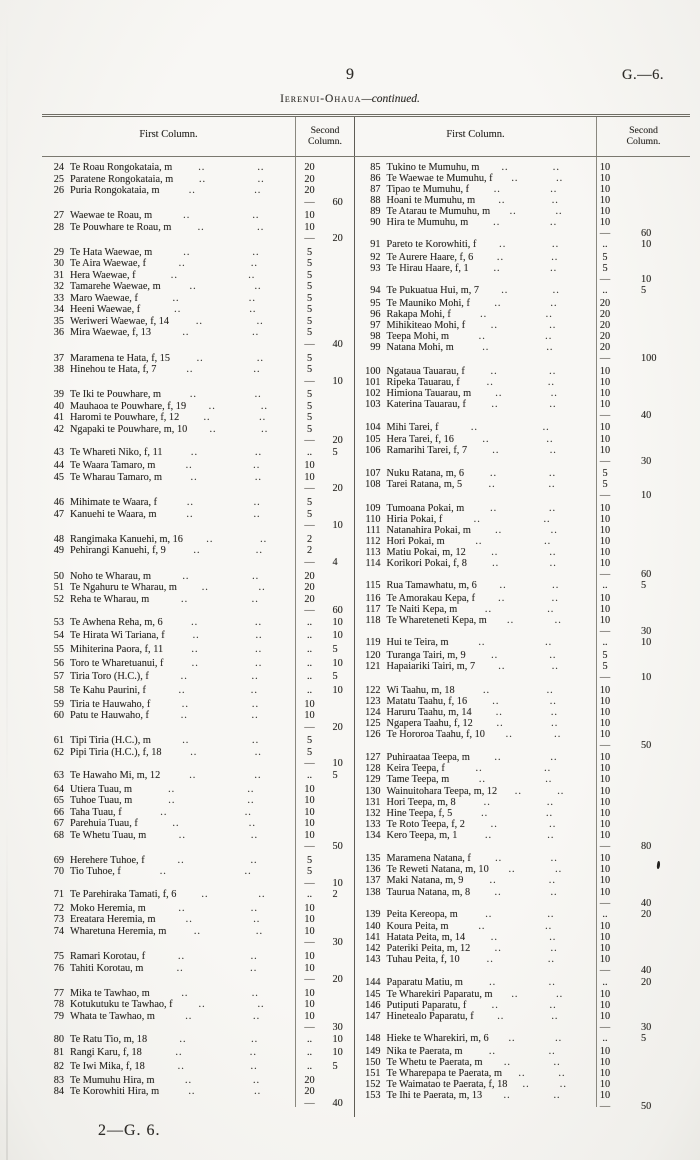 The image size is (700, 1160). Describe the element at coordinates (58, 370) in the screenshot. I see `row-number: 38` at that location.